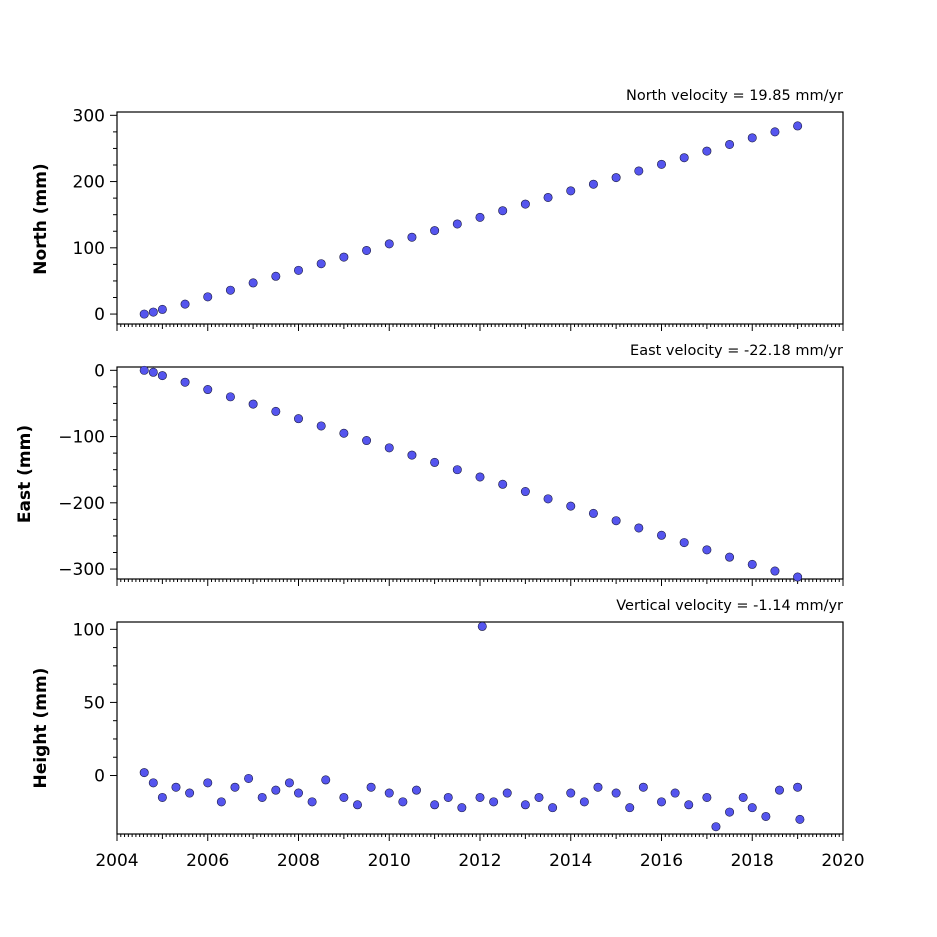  I want to click on vertical-velocity-label: Vertical velocity = -1.14 mm/yr, so click(729, 606).